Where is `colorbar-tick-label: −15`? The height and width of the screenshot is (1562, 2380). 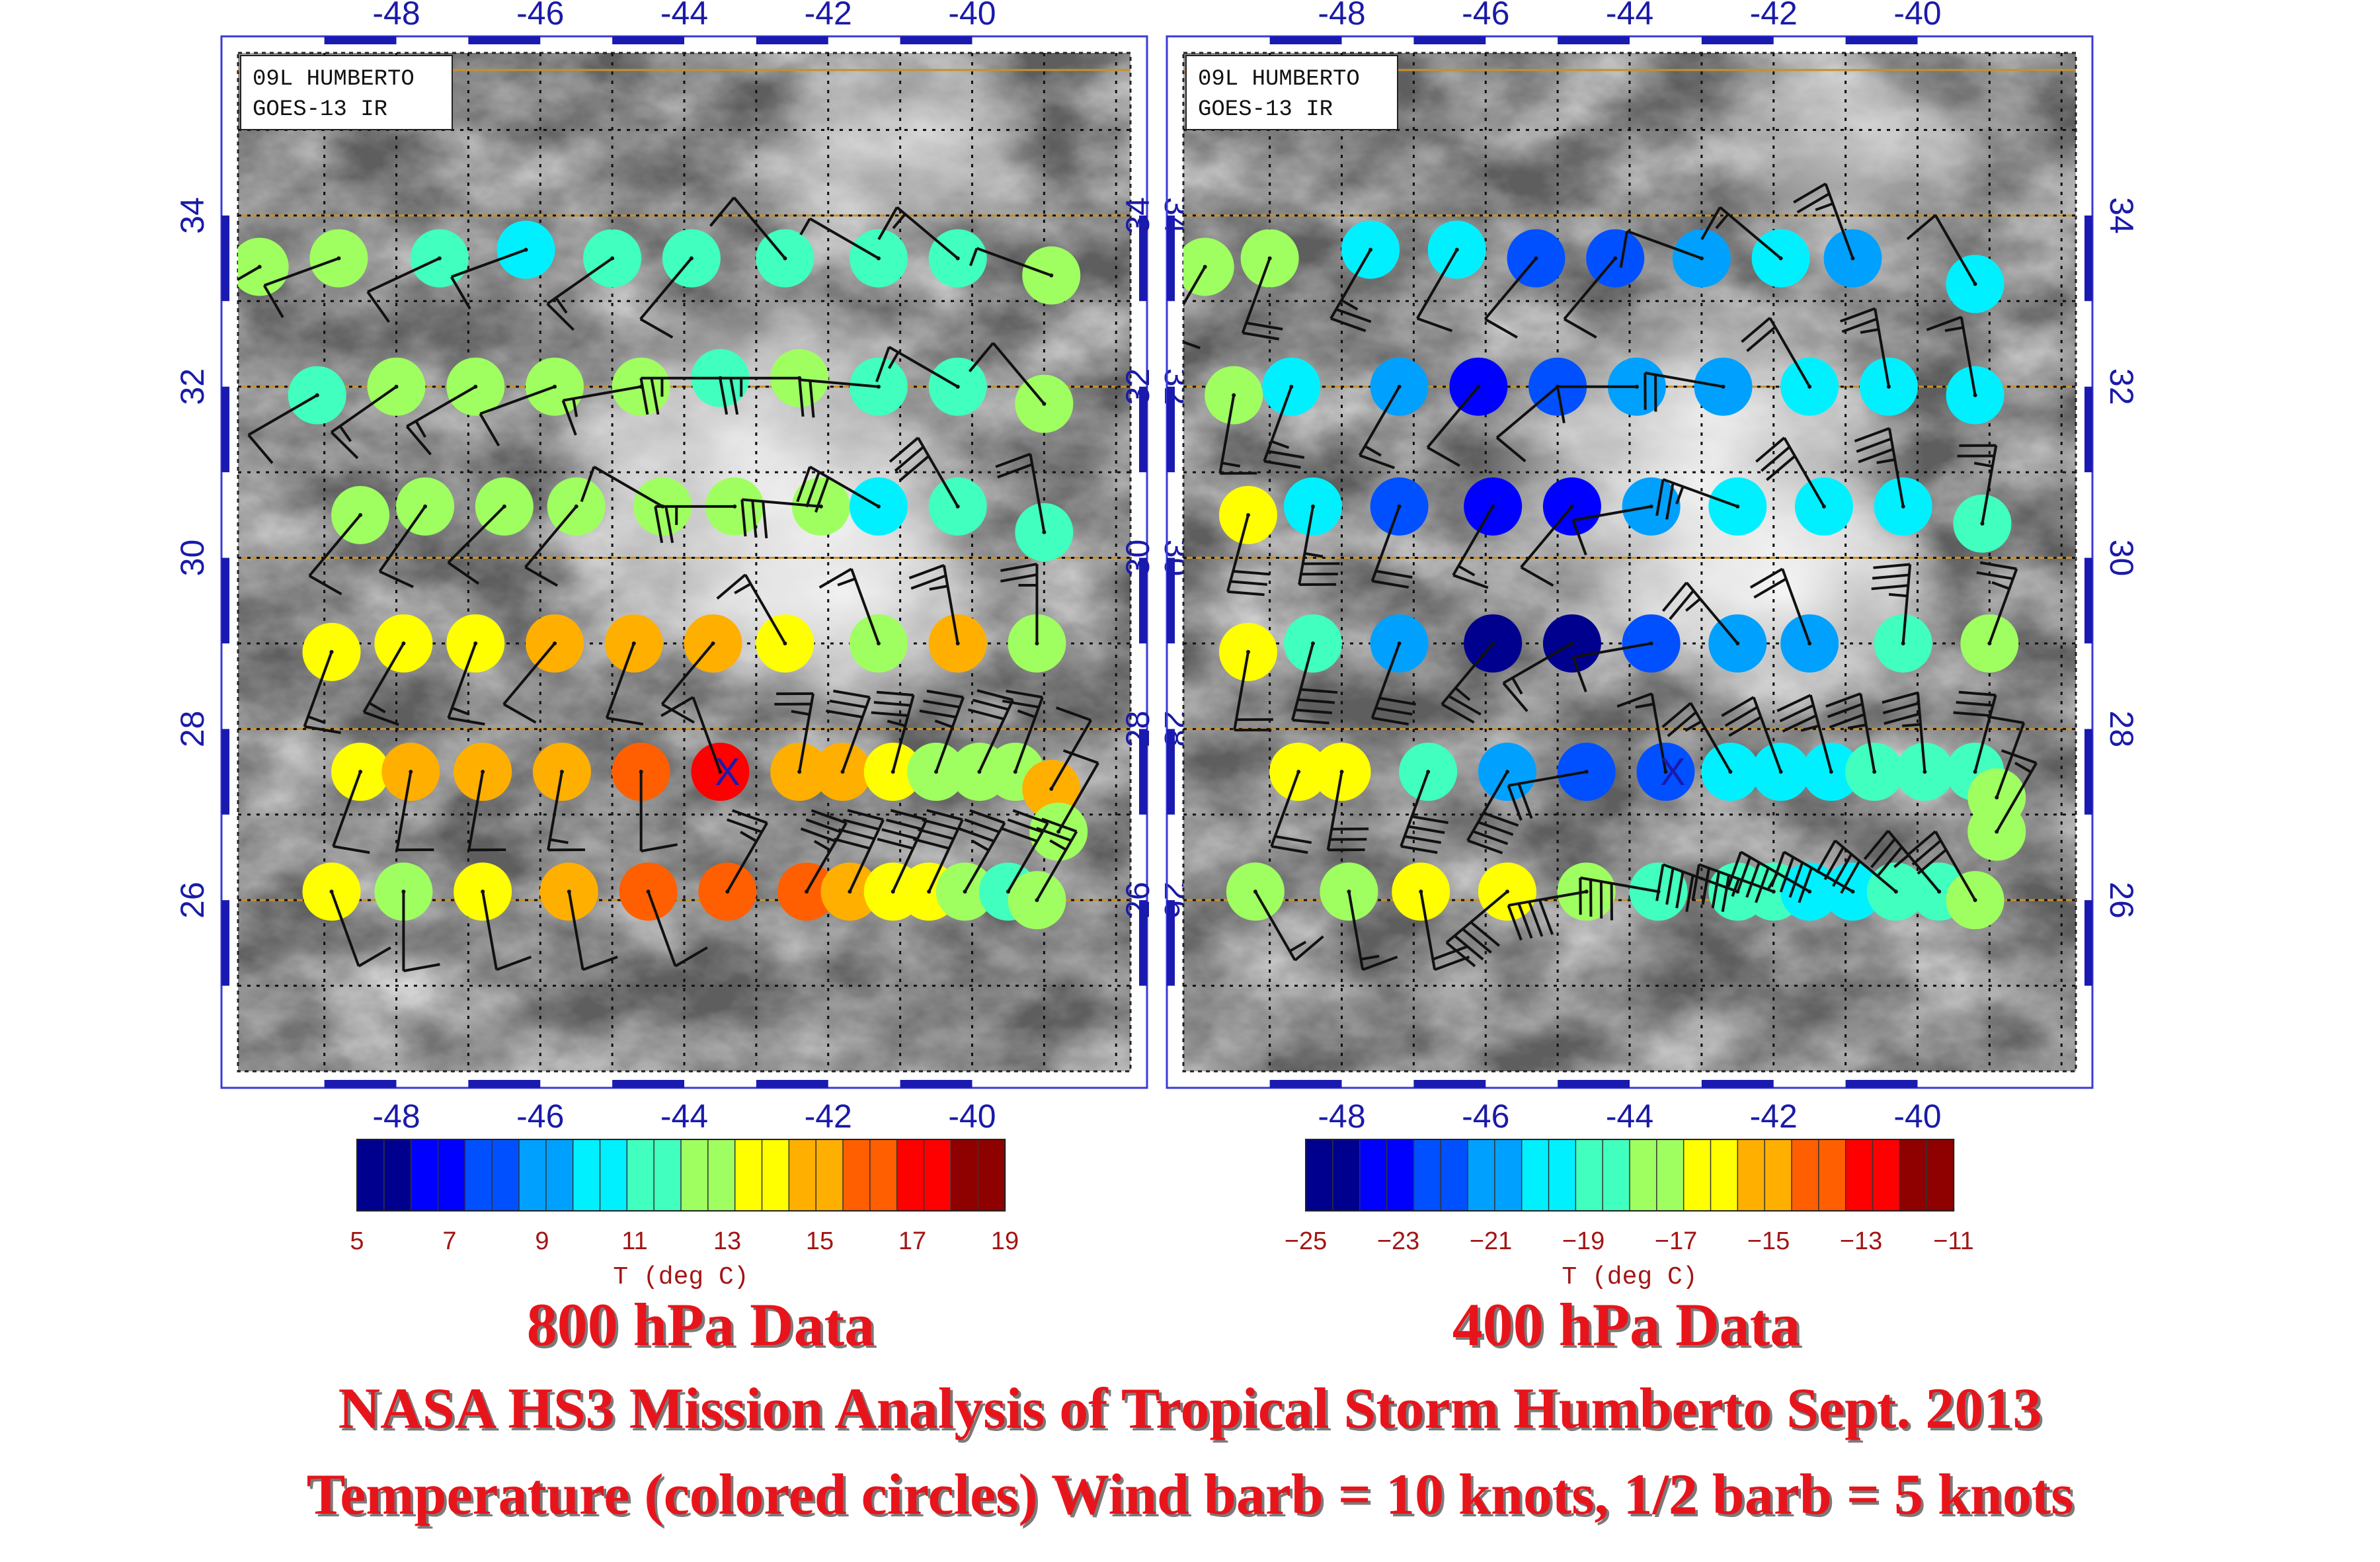 colorbar-tick-label: −15 is located at coordinates (1768, 1241).